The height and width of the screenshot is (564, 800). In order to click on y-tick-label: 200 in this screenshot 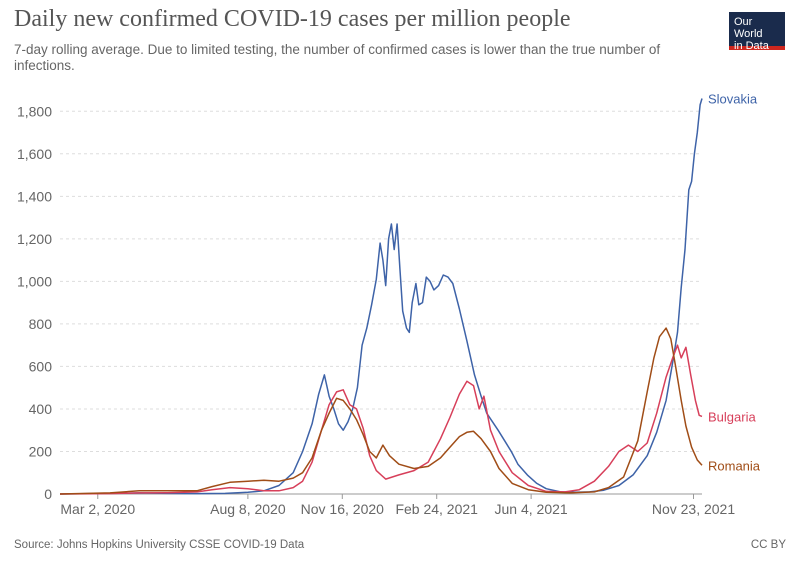, I will do `click(41, 451)`.